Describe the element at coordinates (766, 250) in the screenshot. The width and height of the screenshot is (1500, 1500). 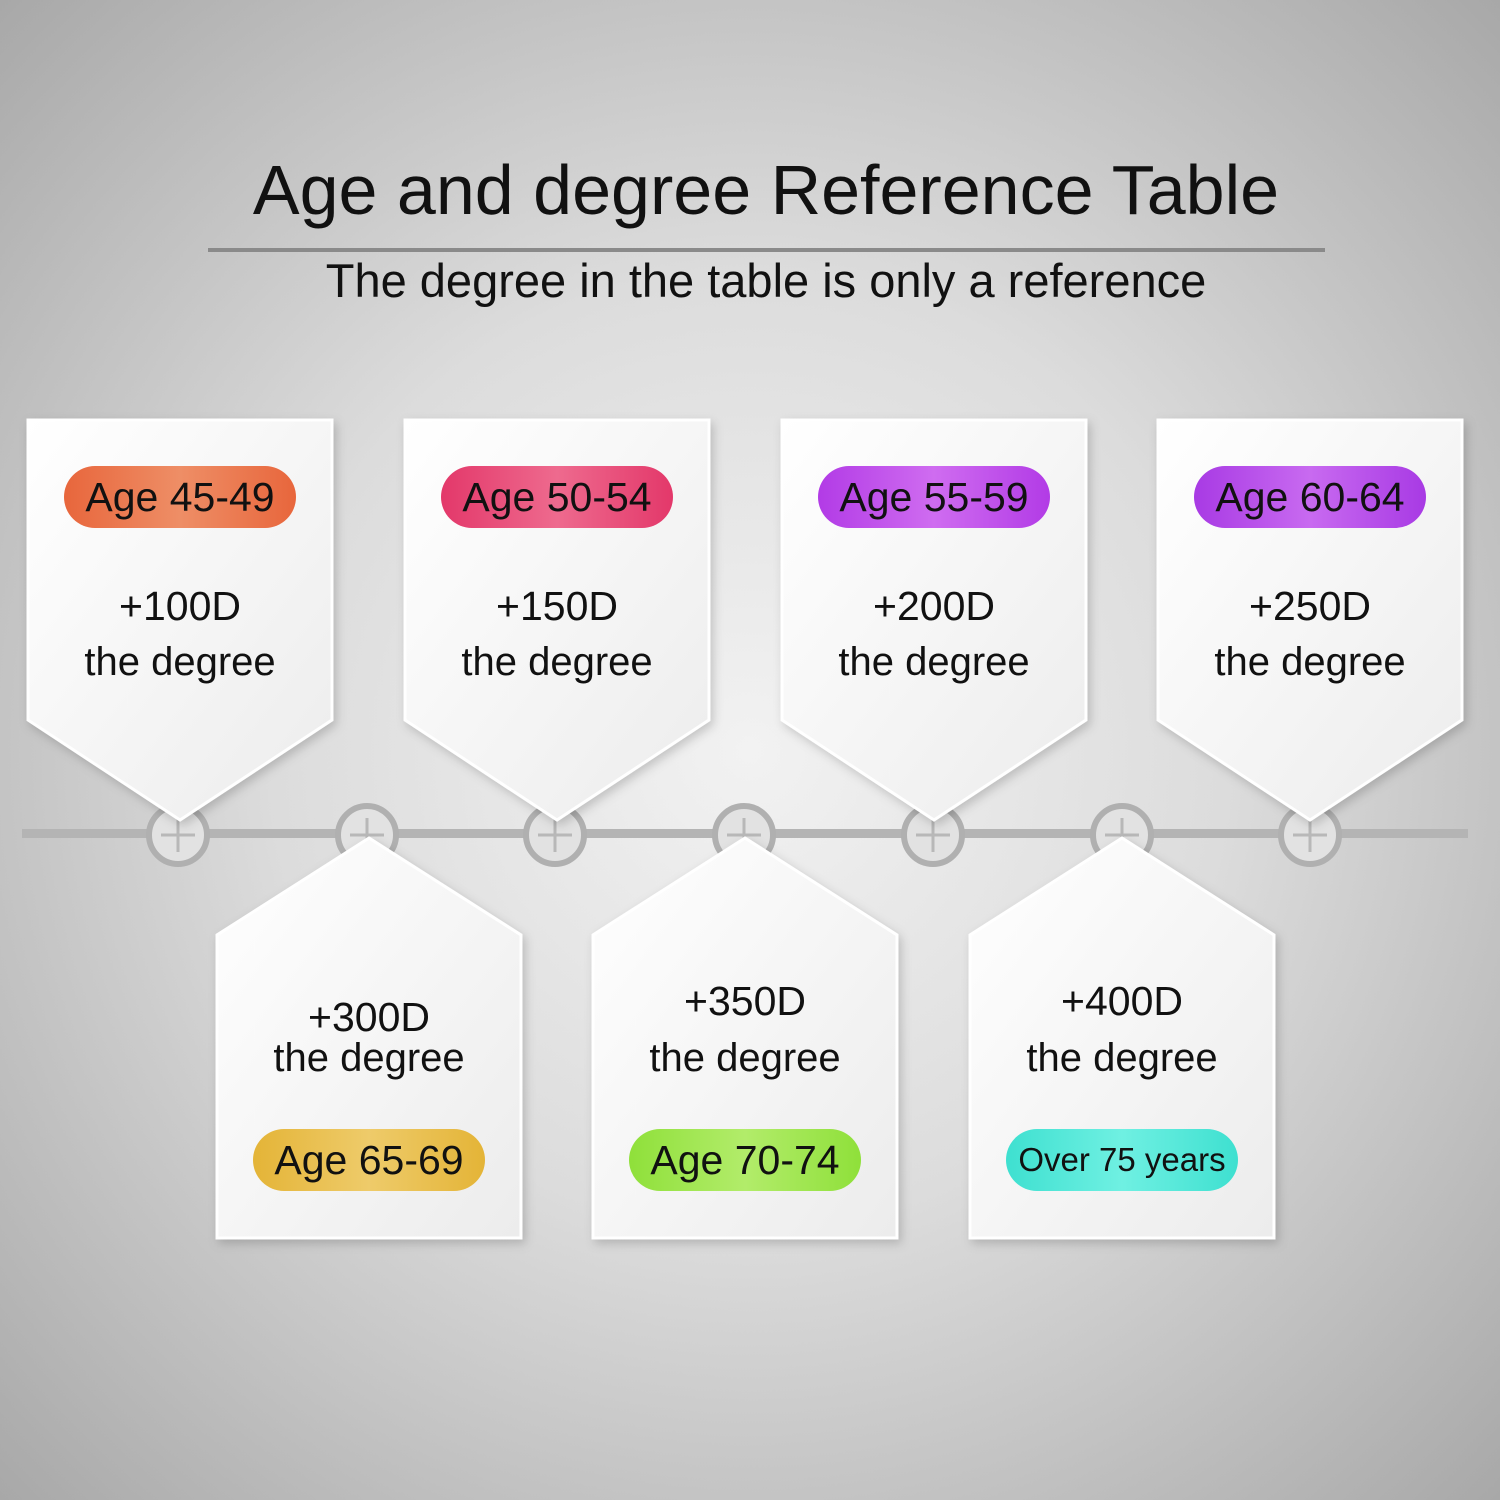
I see `title-divider` at that location.